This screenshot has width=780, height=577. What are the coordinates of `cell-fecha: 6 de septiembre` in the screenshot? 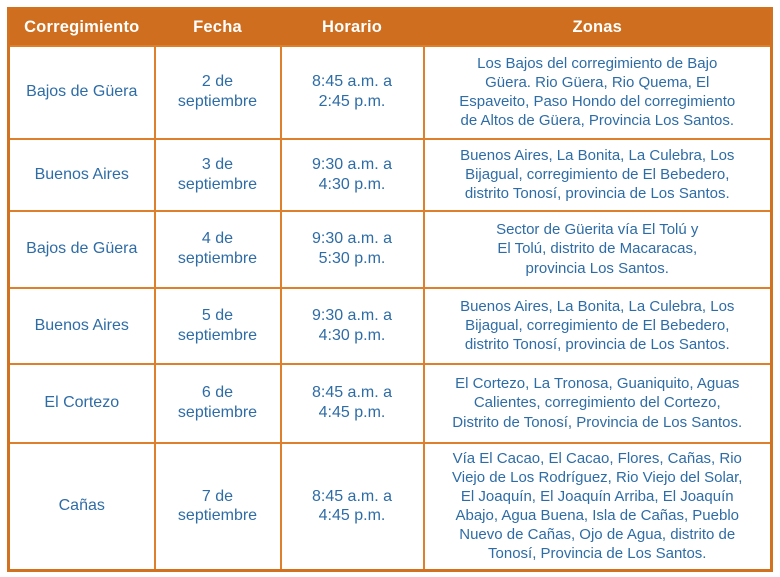 It's located at (217, 403).